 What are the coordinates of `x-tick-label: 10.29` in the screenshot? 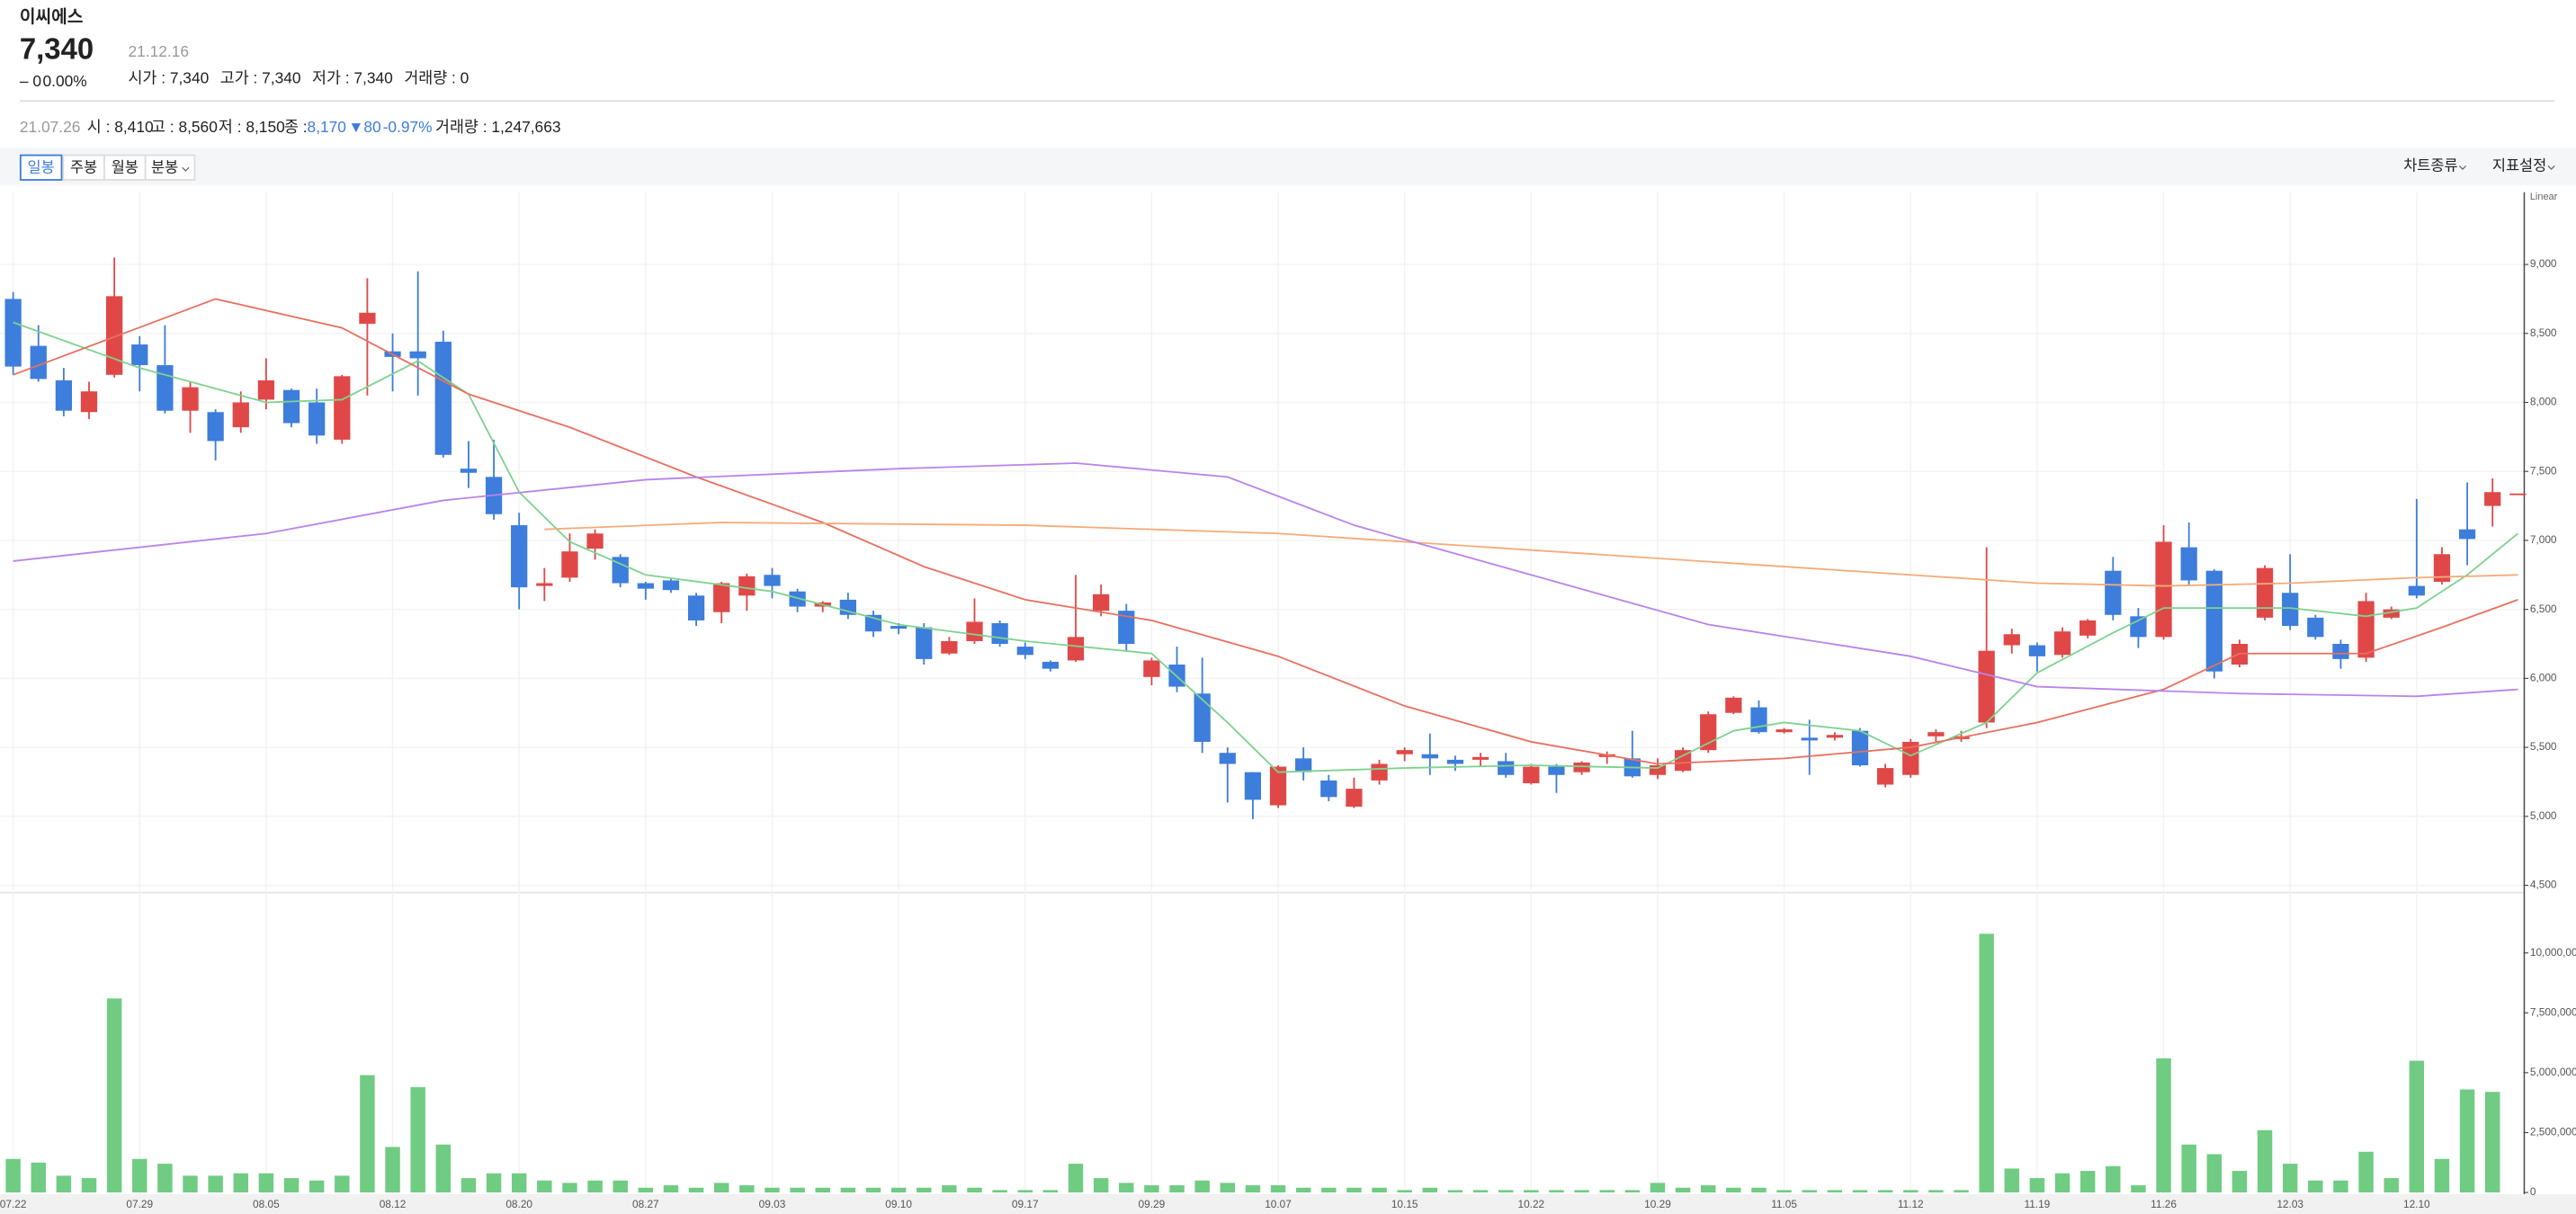 It's located at (1657, 1204).